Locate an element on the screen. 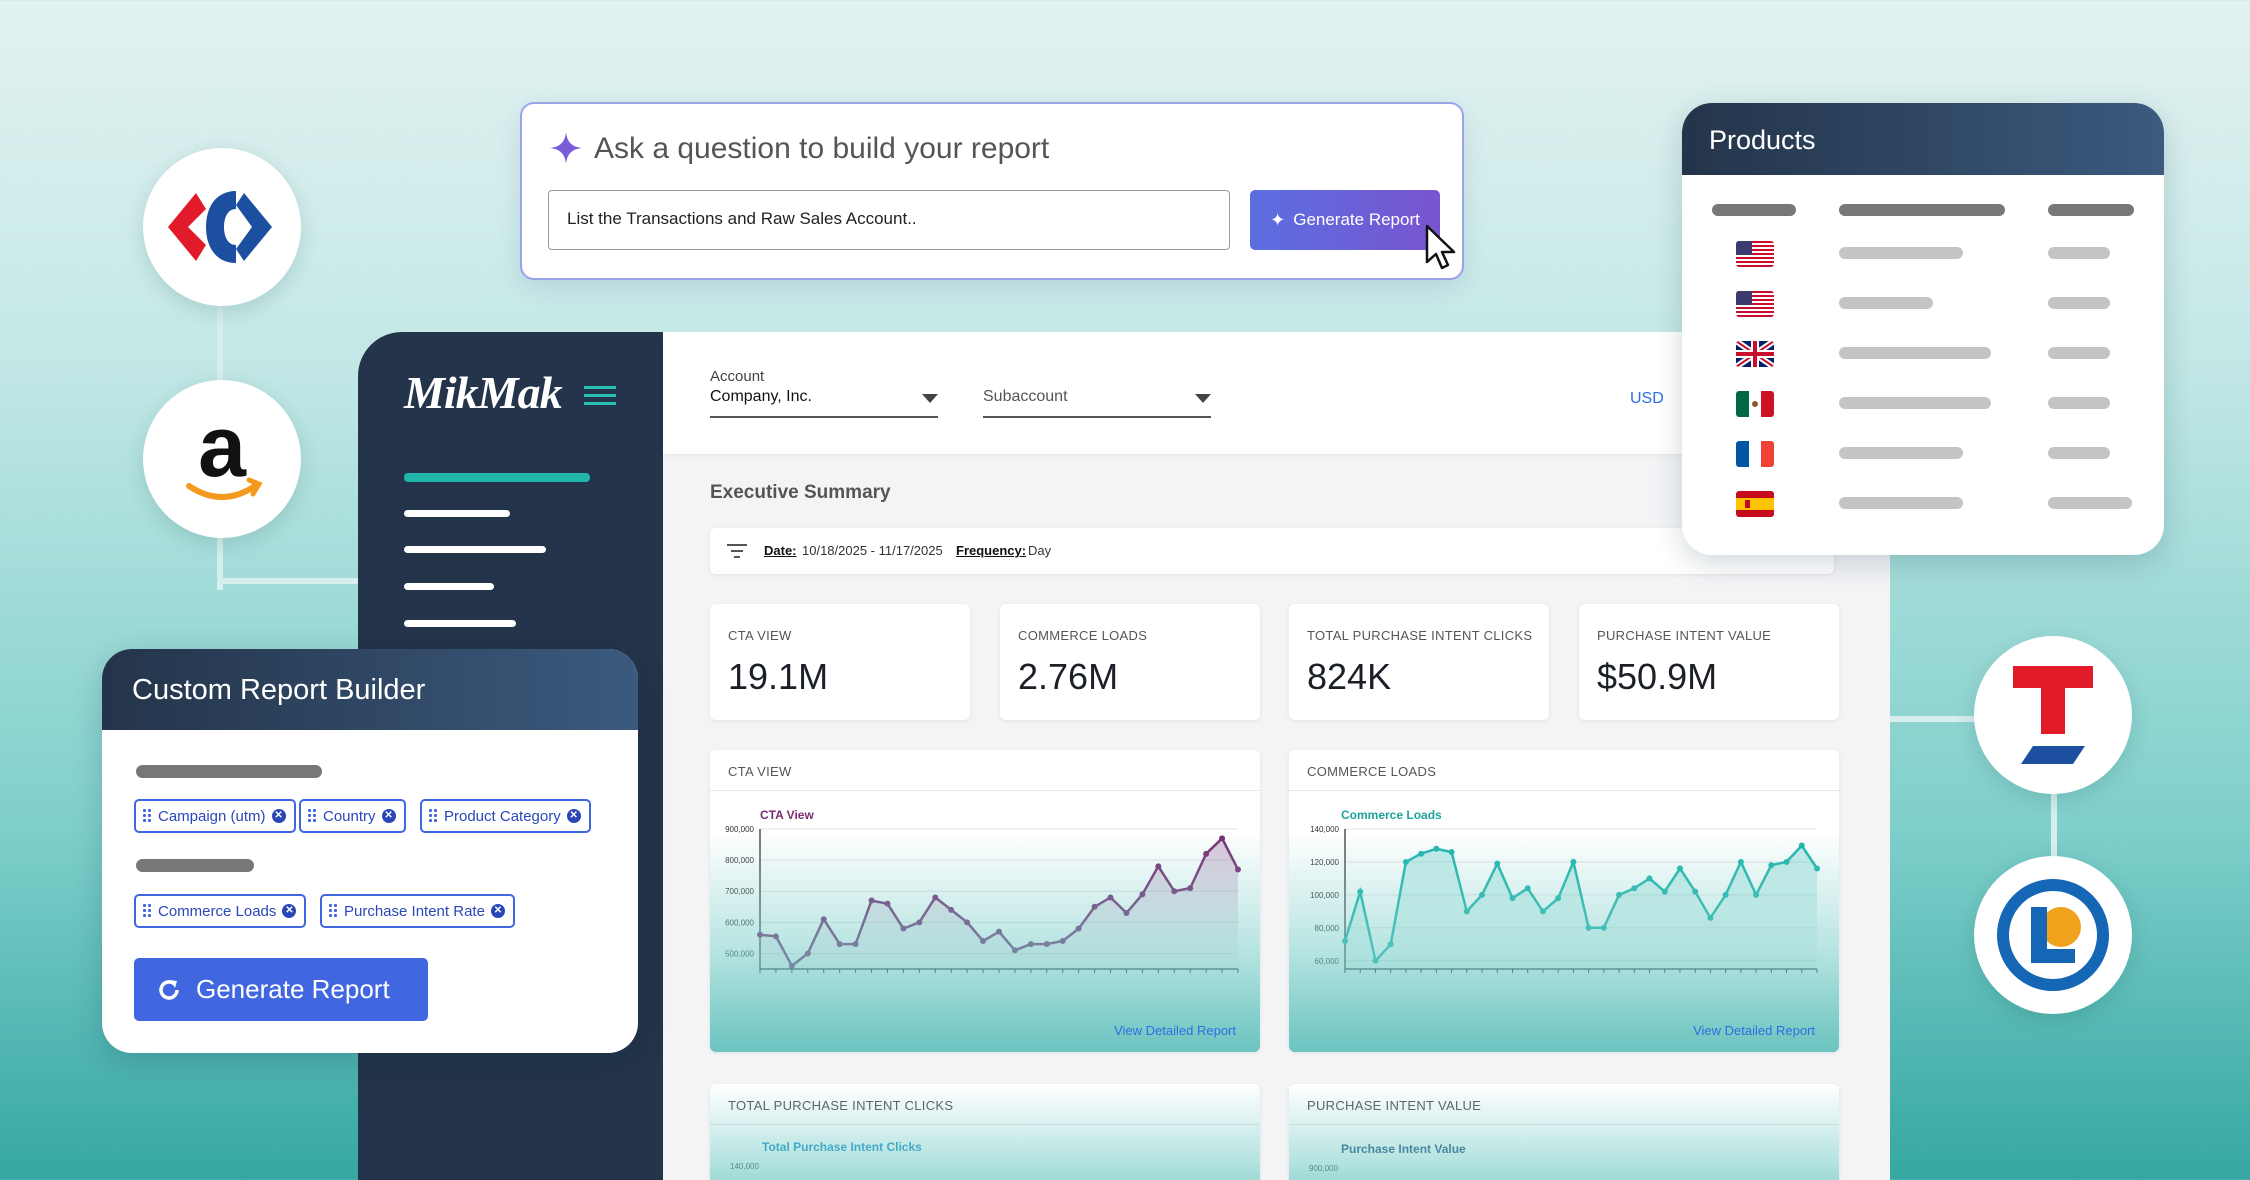  nav-item-active is located at coordinates (497, 477).